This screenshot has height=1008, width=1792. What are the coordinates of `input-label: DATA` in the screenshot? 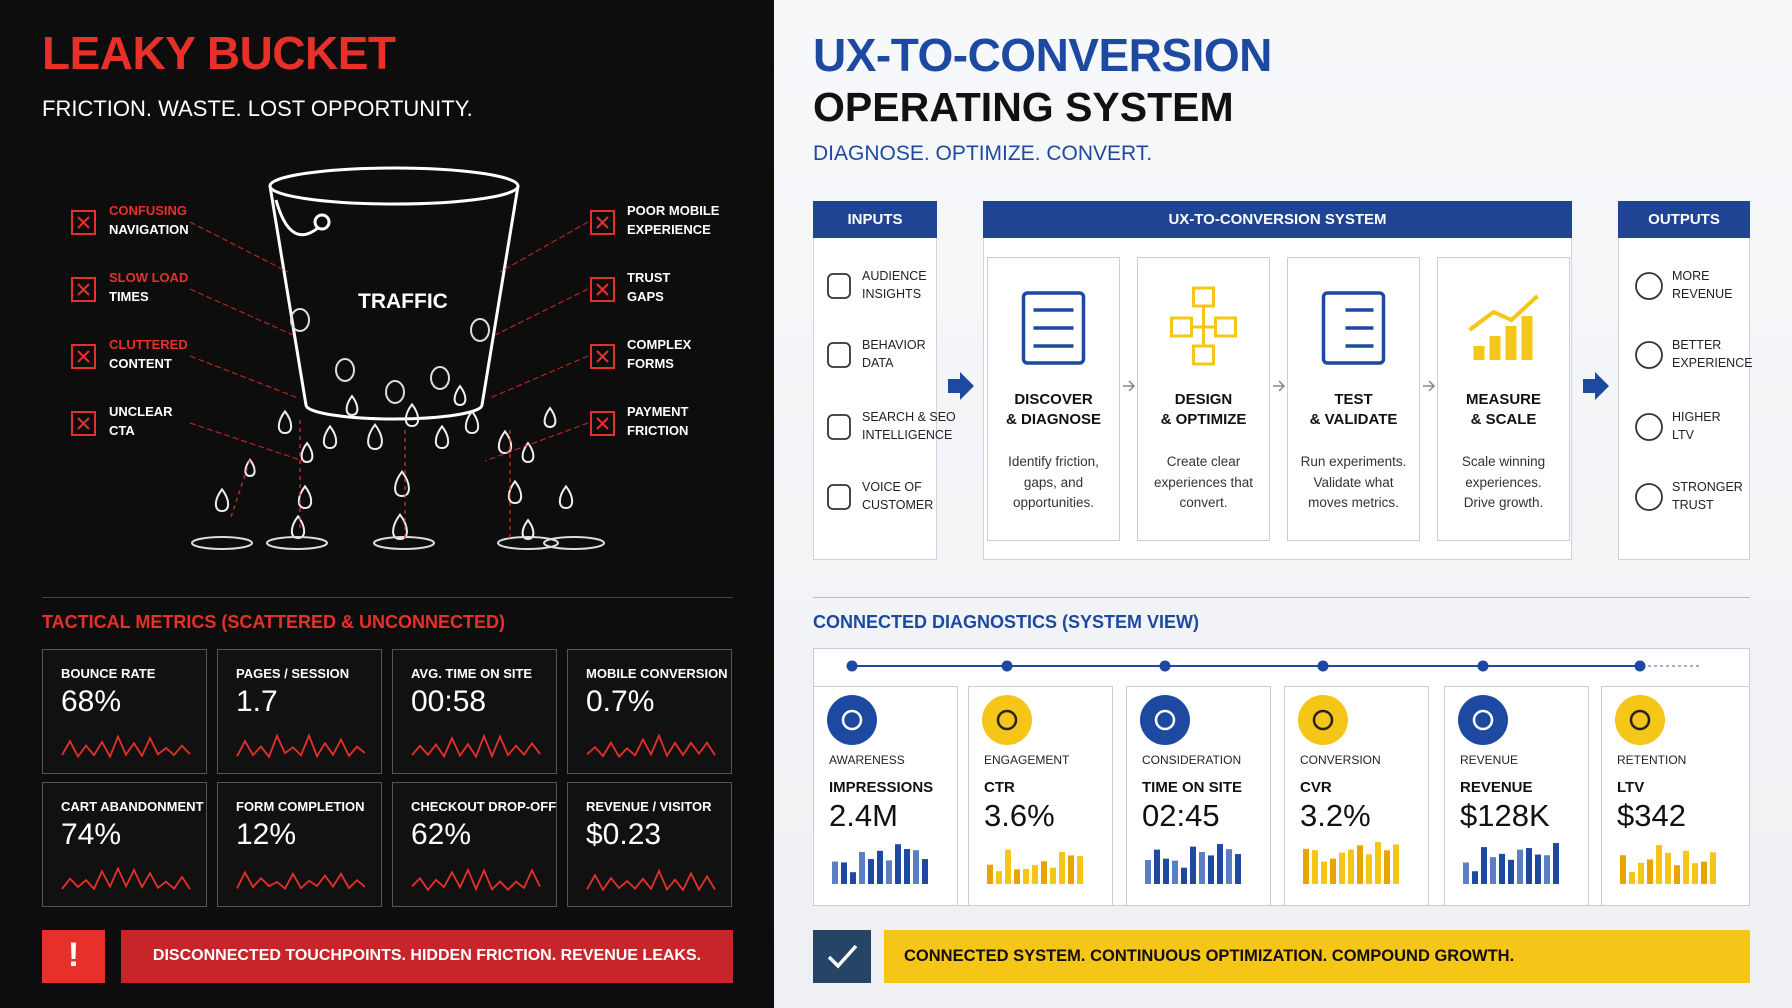 It's located at (878, 363).